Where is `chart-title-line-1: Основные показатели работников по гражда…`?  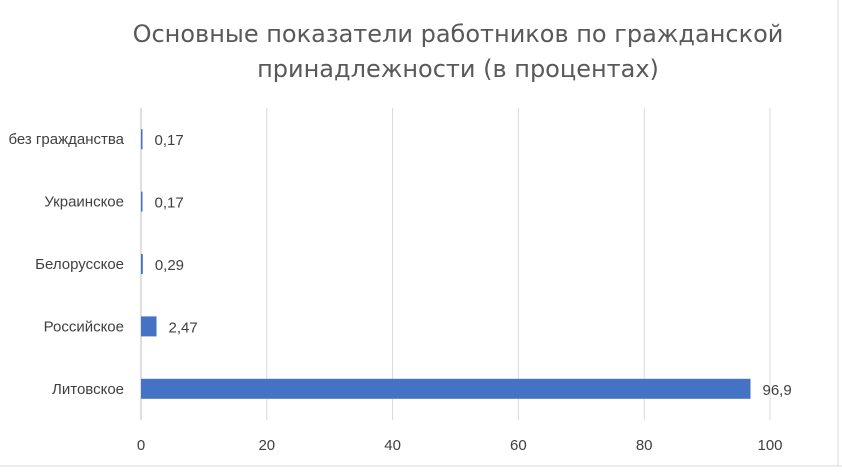
chart-title-line-1: Основные показатели работников по гражда… is located at coordinates (458, 34).